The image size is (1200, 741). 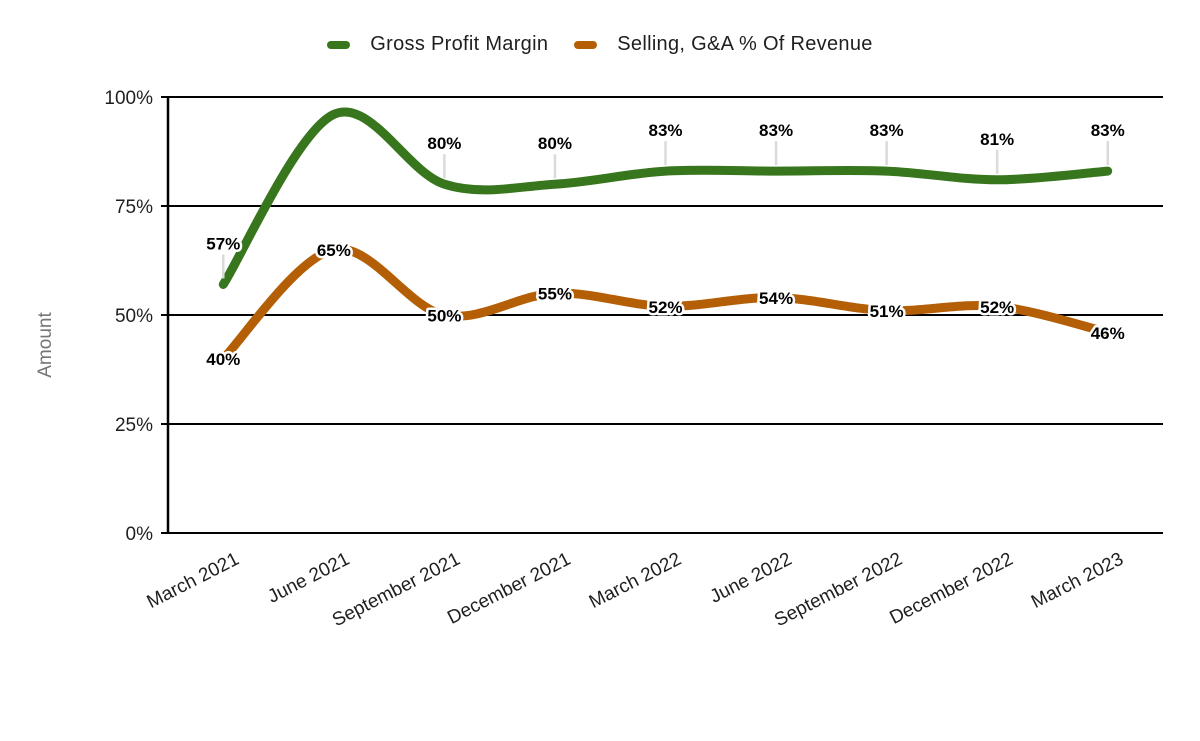 I want to click on x-axis-label: March 2022, so click(x=635, y=581).